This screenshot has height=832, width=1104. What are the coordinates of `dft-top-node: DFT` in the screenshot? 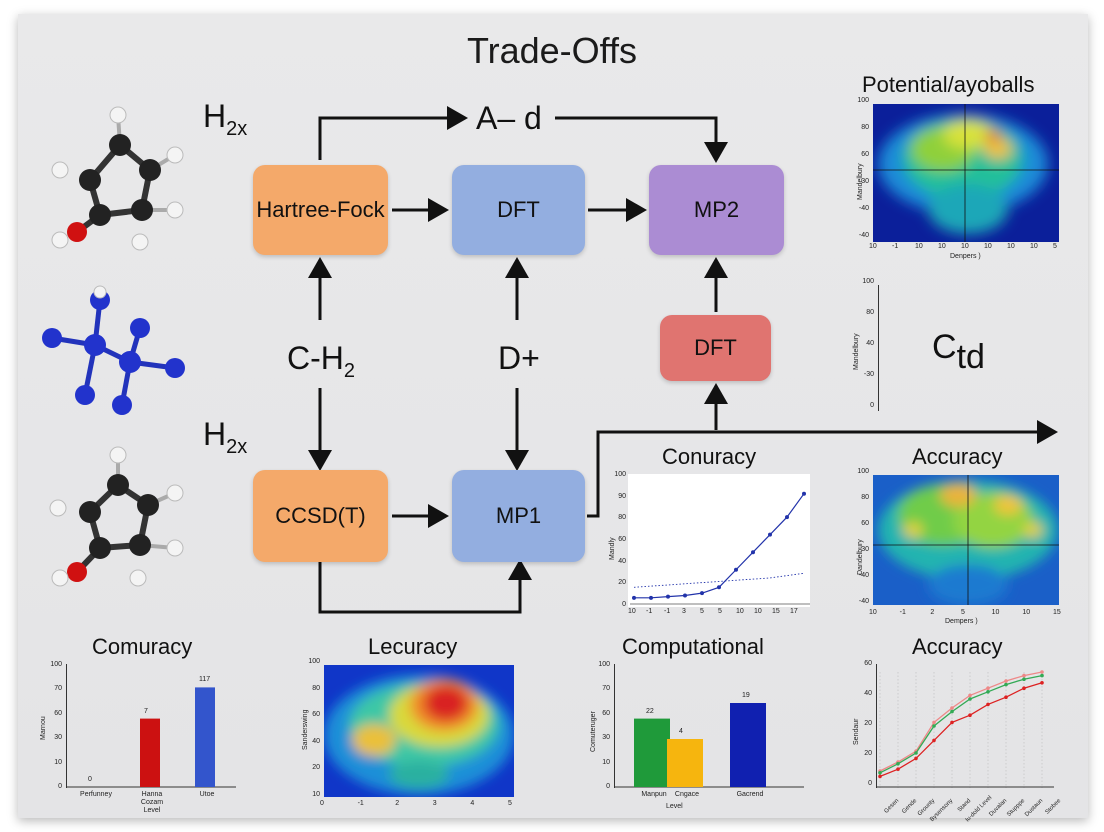 It's located at (518, 210).